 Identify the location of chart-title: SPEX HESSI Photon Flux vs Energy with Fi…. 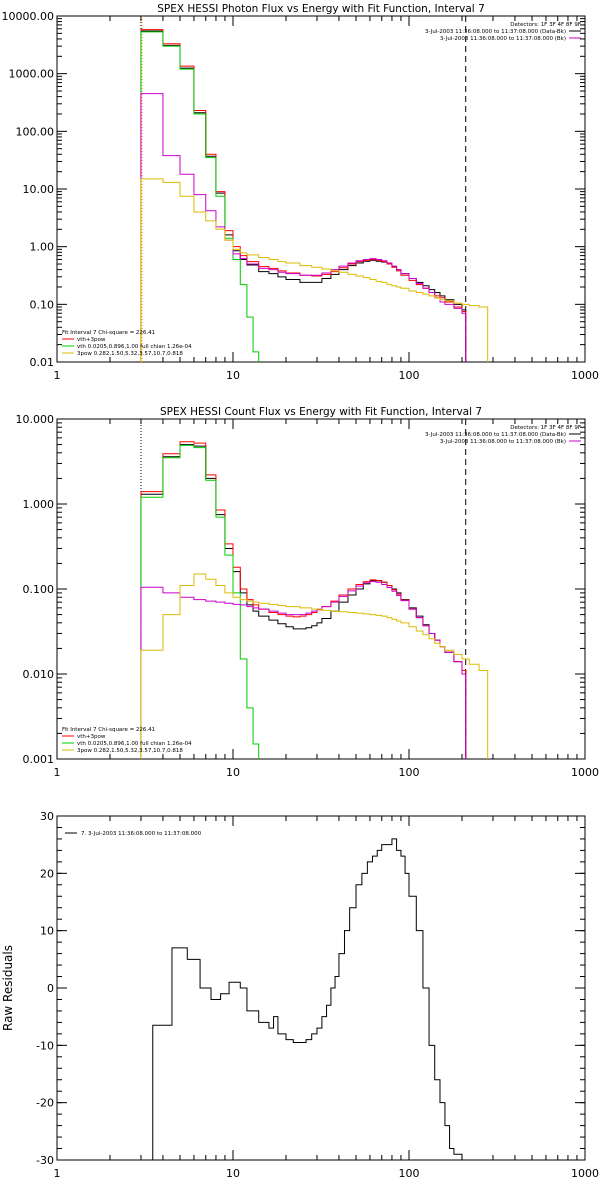
(321, 9).